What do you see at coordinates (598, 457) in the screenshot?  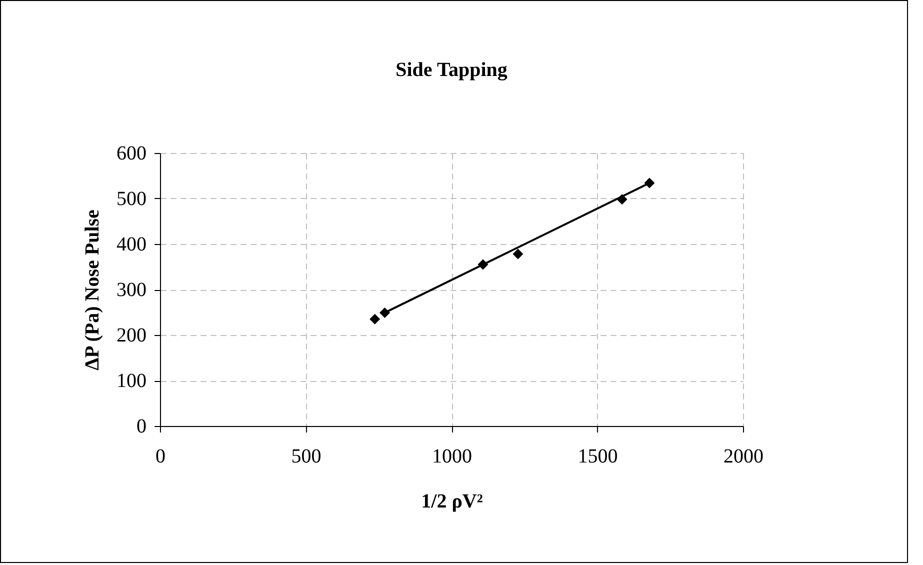 I see `x-tick-label: 1500` at bounding box center [598, 457].